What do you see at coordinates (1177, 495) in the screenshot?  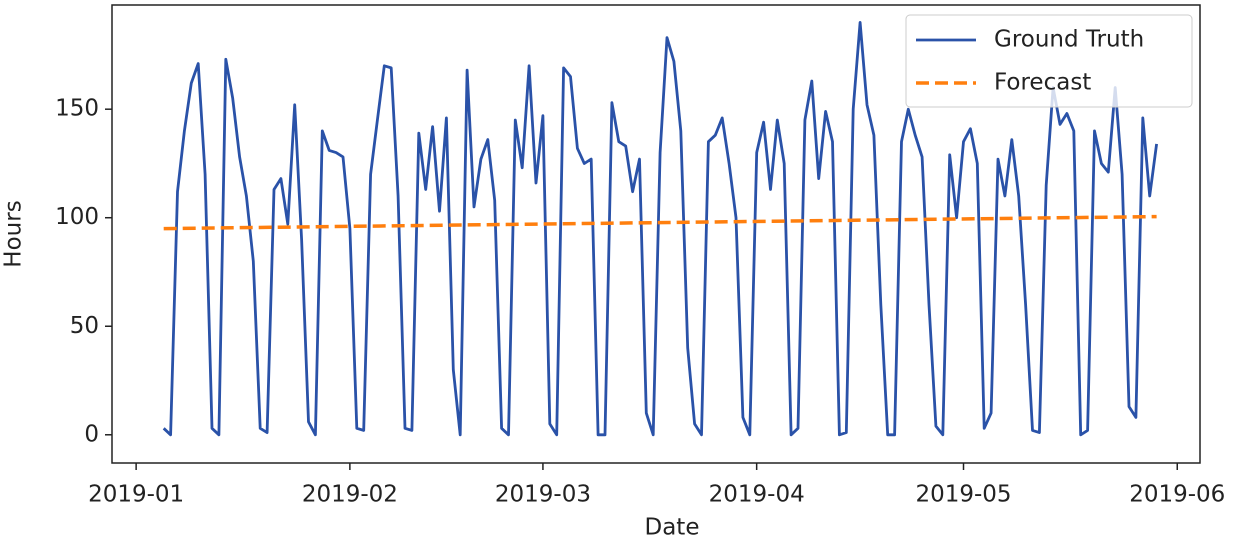 I see `x-tick-label: 2019-06` at bounding box center [1177, 495].